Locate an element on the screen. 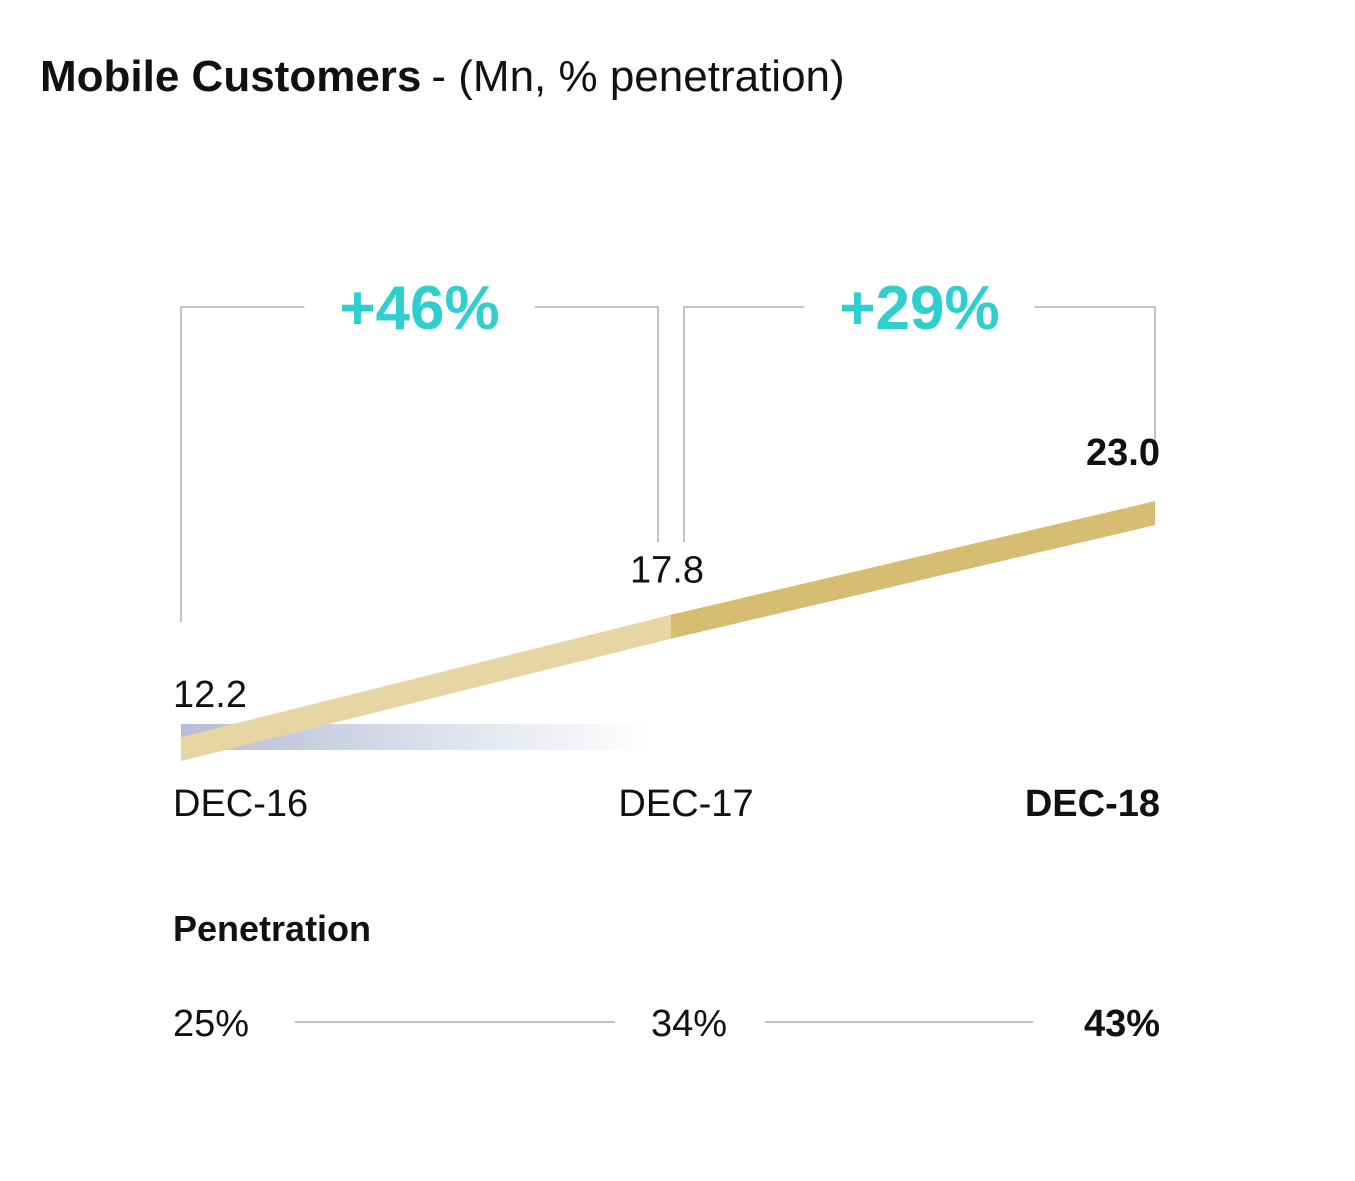 The width and height of the screenshot is (1355, 1181). chart-title: Mobile Customers - (Mn, % penetration) is located at coordinates (442, 76).